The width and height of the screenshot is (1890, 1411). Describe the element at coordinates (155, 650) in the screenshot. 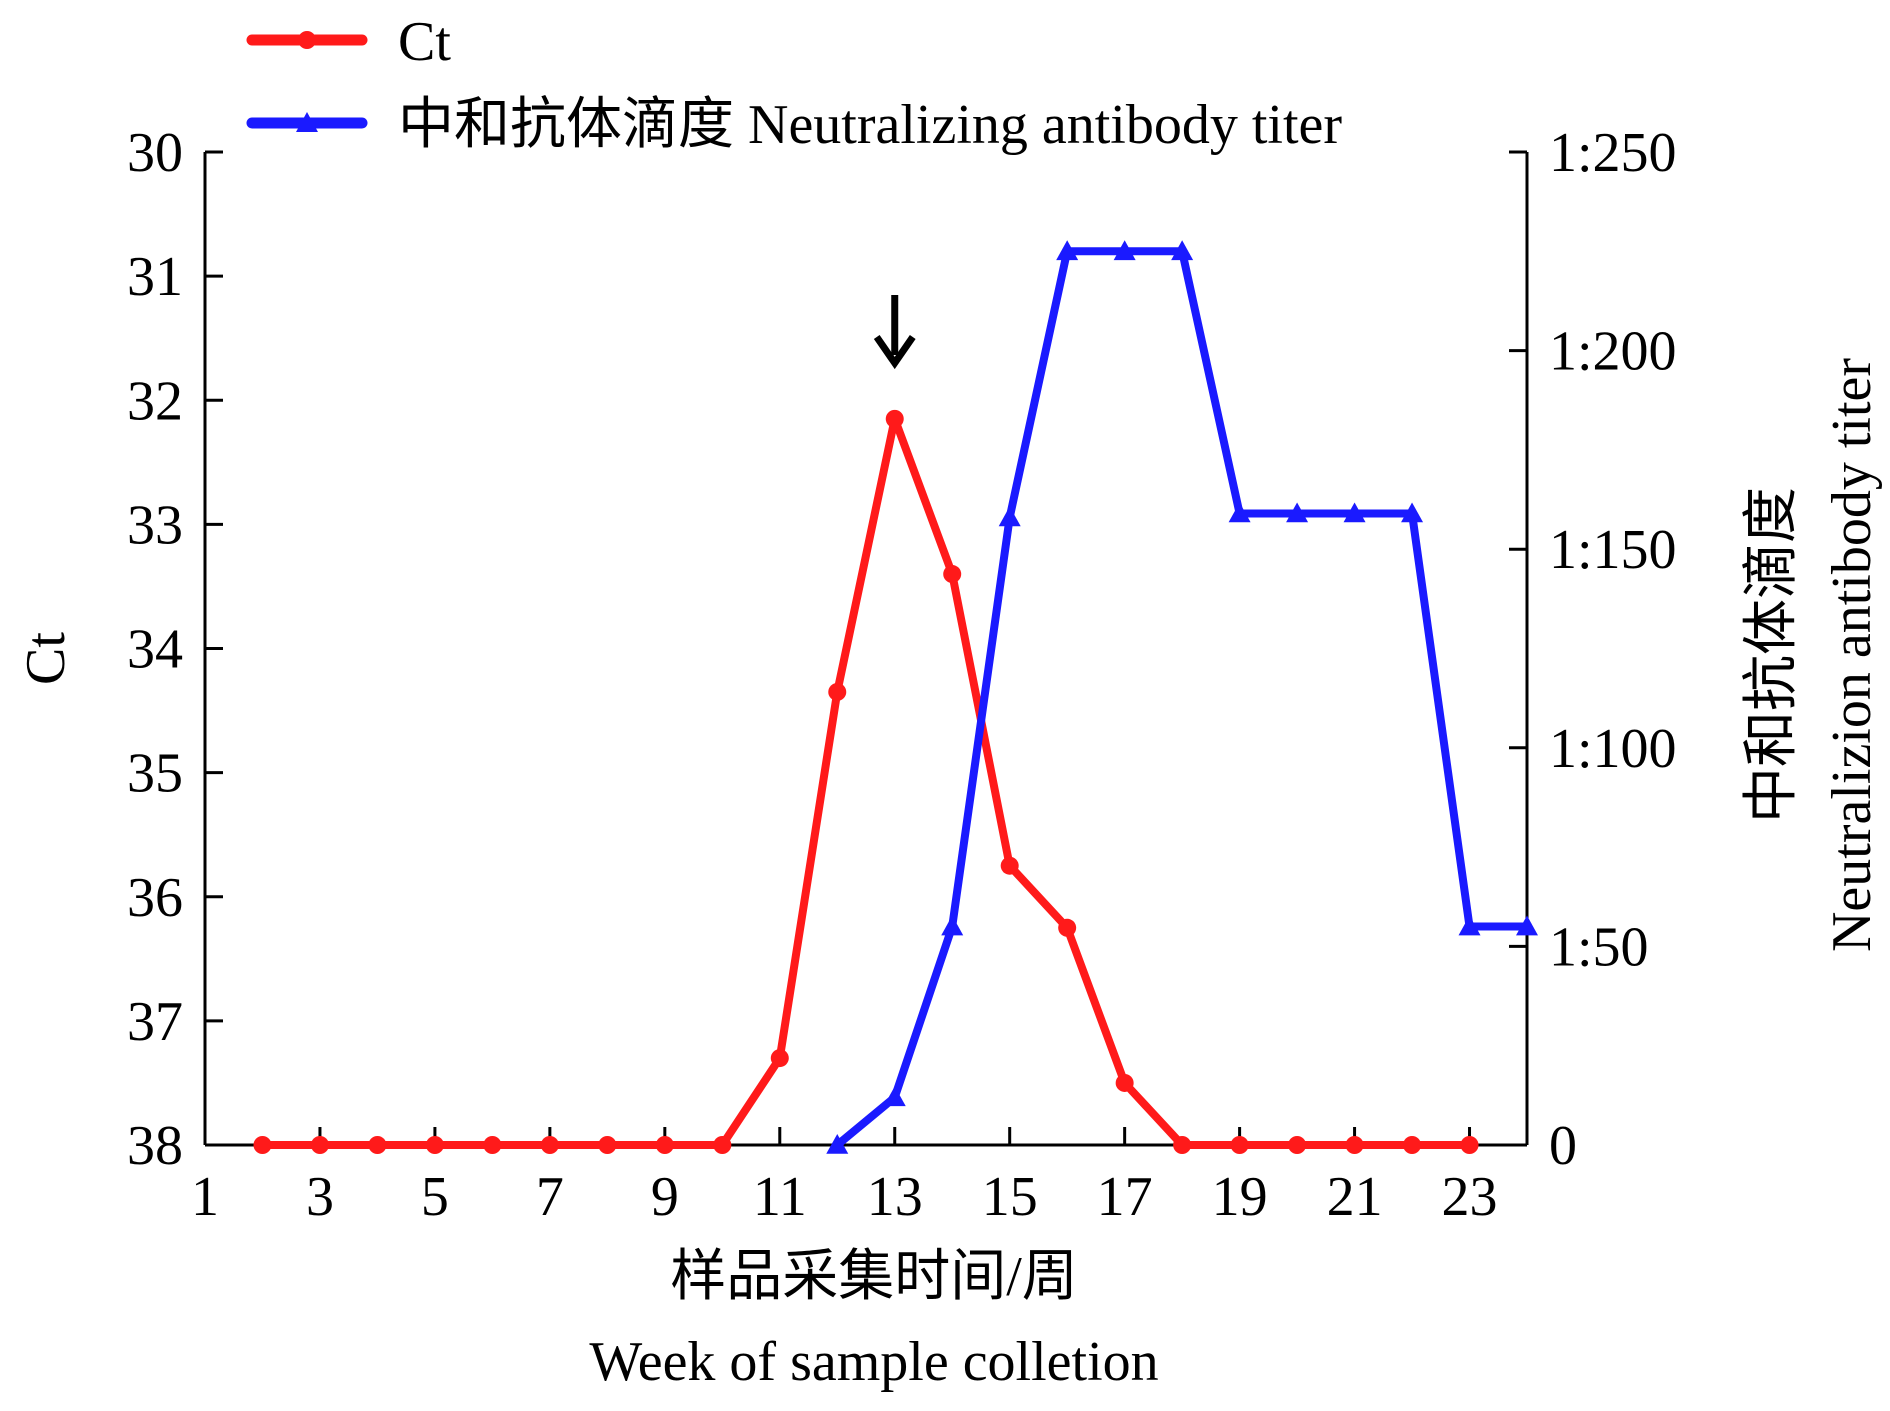

I see `left-y-tick-label: 34` at that location.